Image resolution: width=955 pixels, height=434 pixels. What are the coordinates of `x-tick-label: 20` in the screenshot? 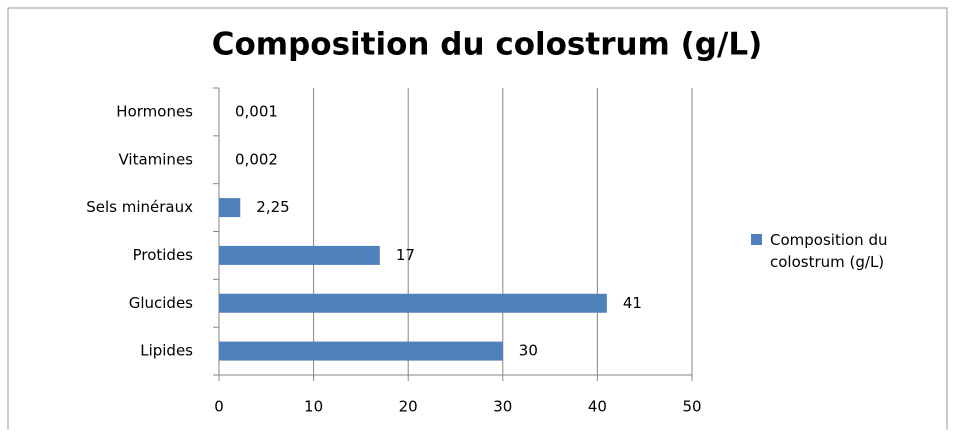 It's located at (408, 407).